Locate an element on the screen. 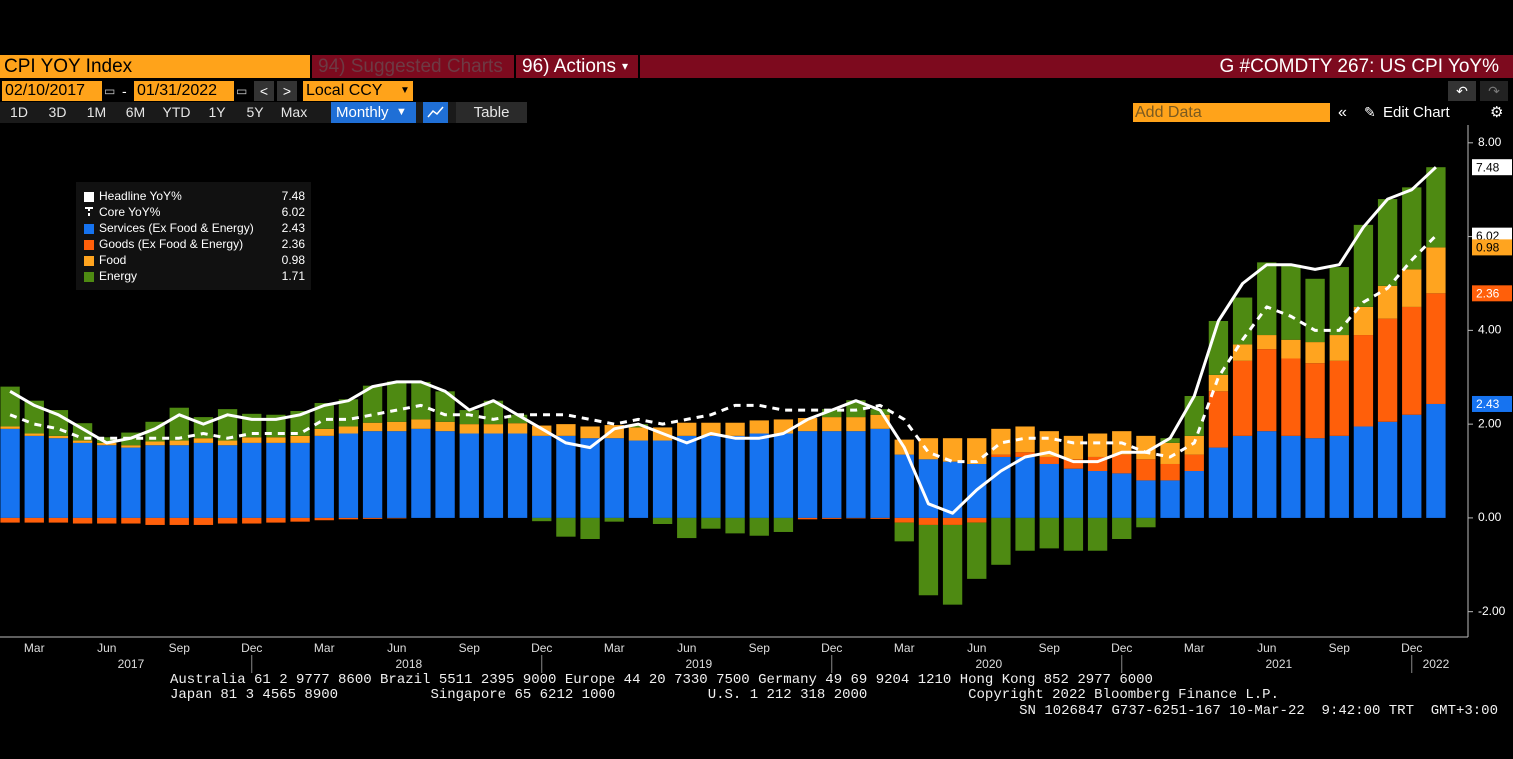 The height and width of the screenshot is (759, 1513). period-button: 5Y is located at coordinates (255, 112).